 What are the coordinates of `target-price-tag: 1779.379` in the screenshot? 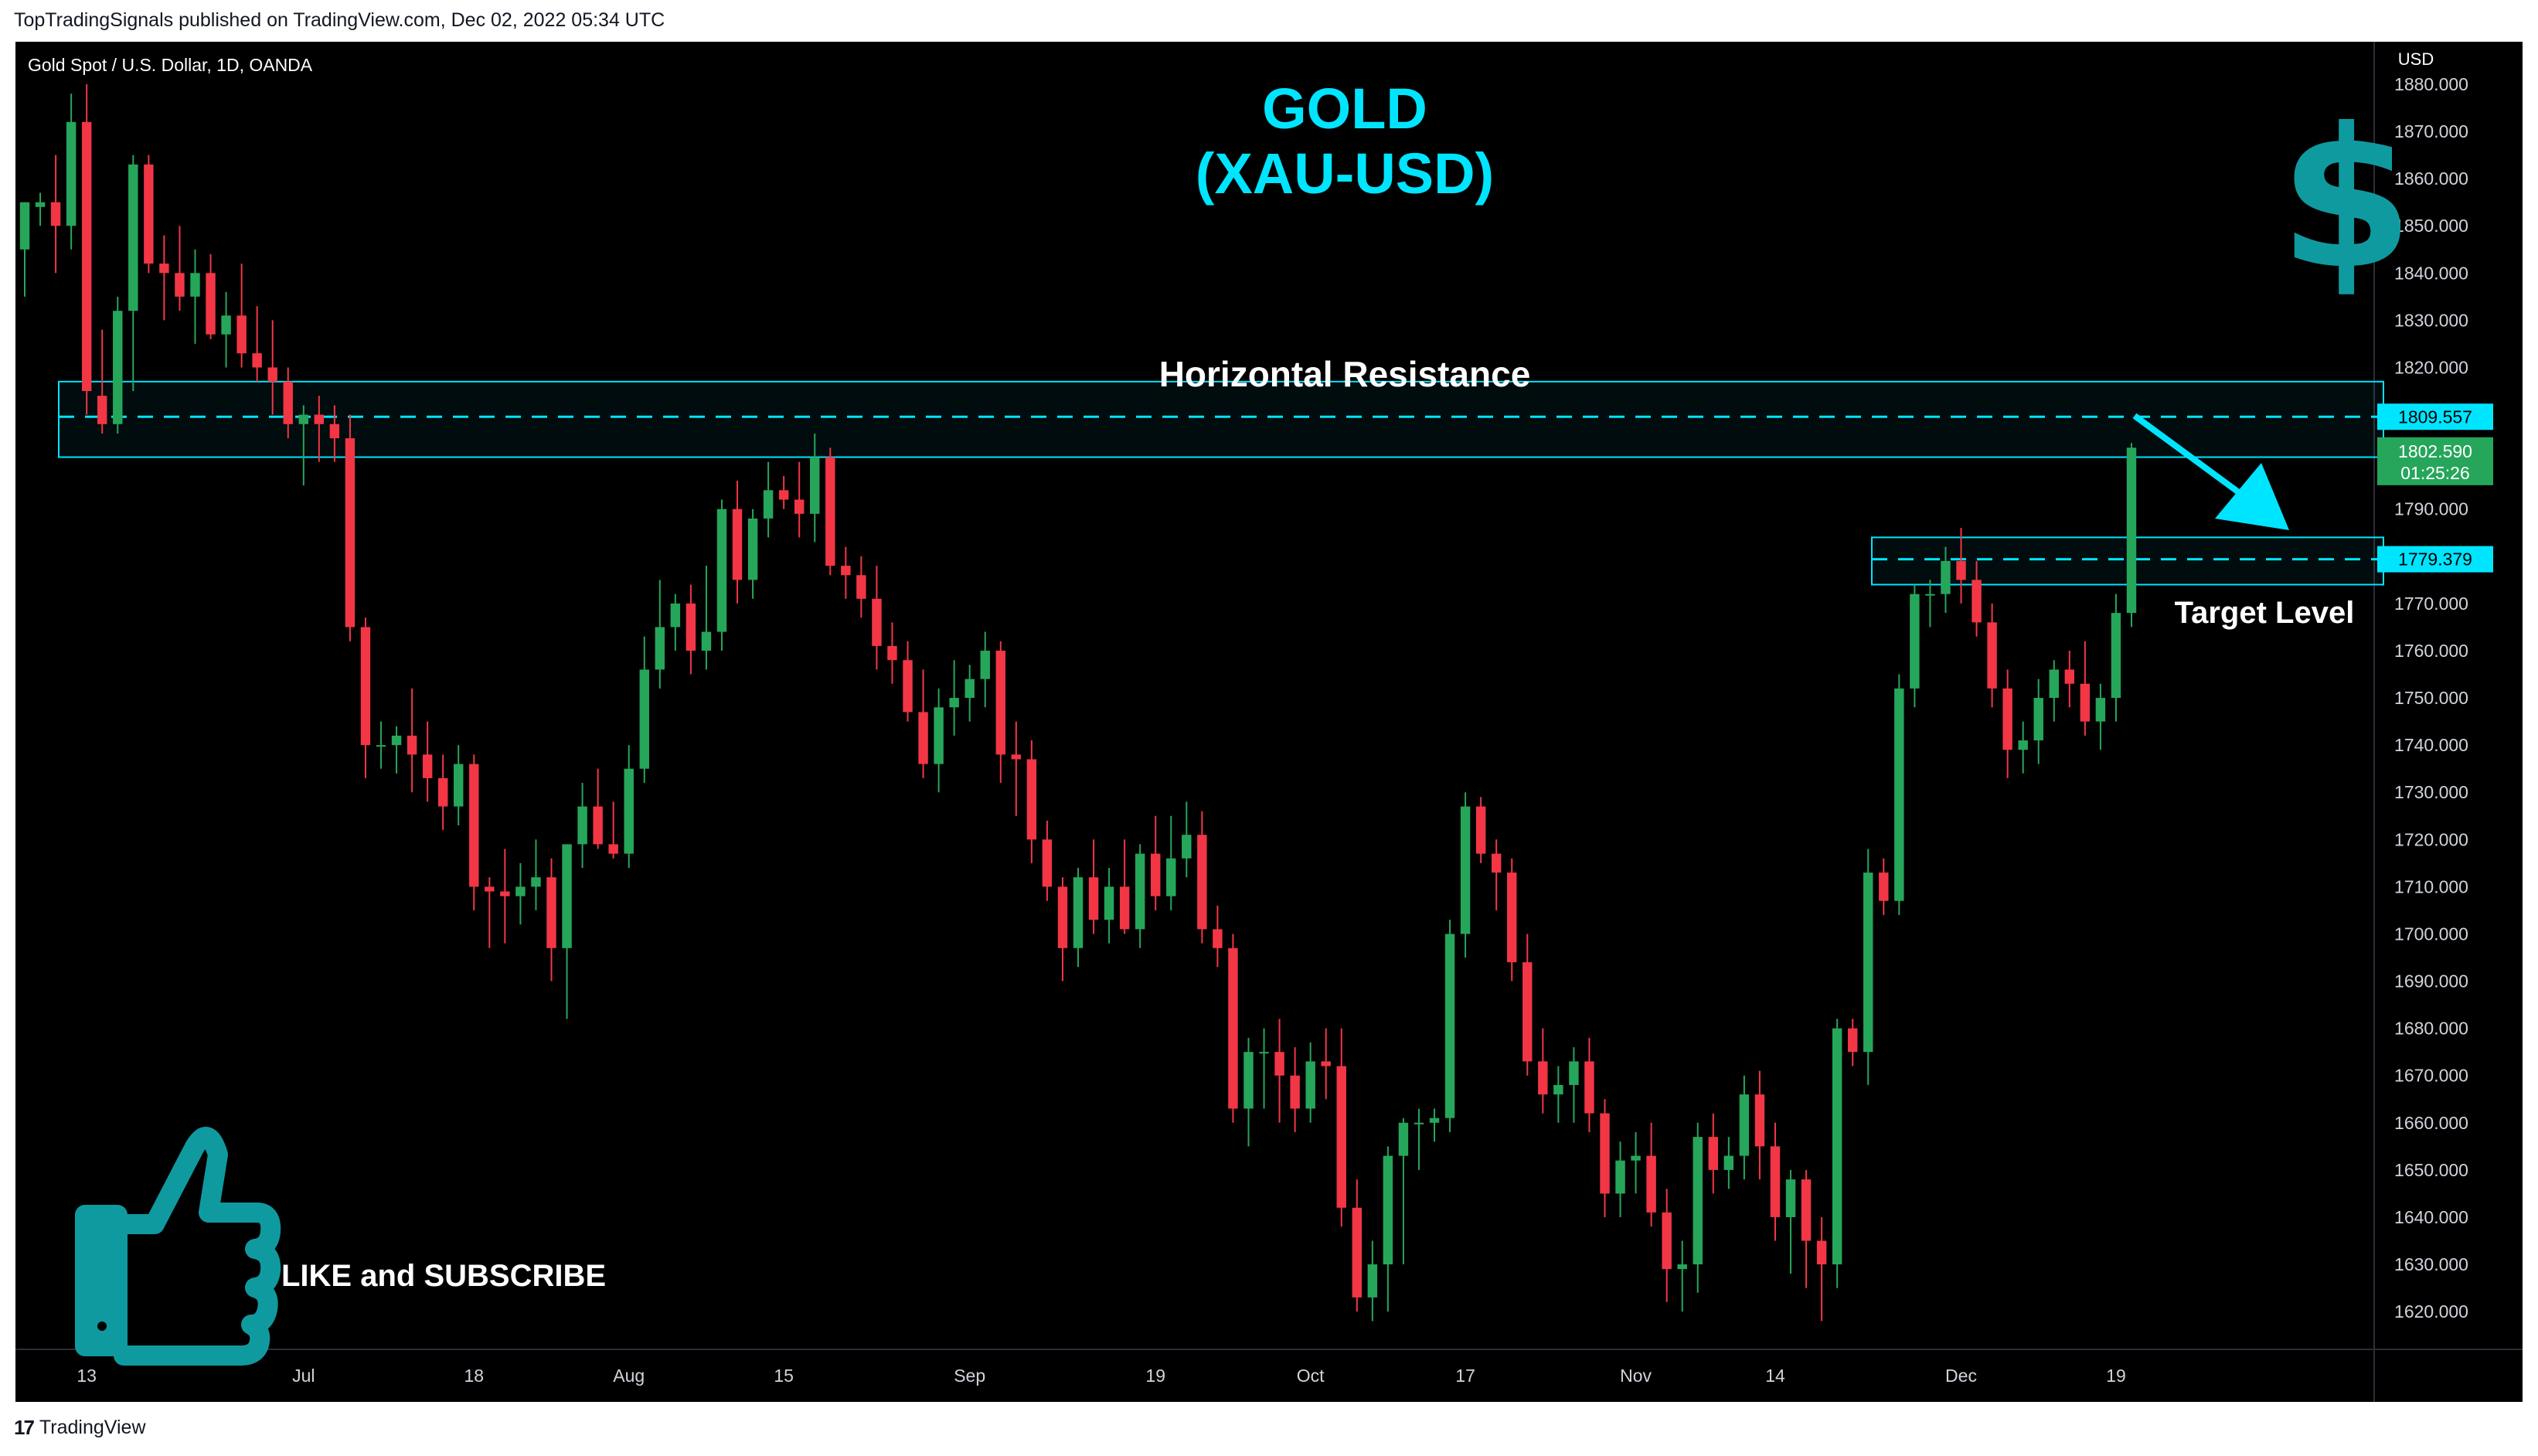 It's located at (2435, 559).